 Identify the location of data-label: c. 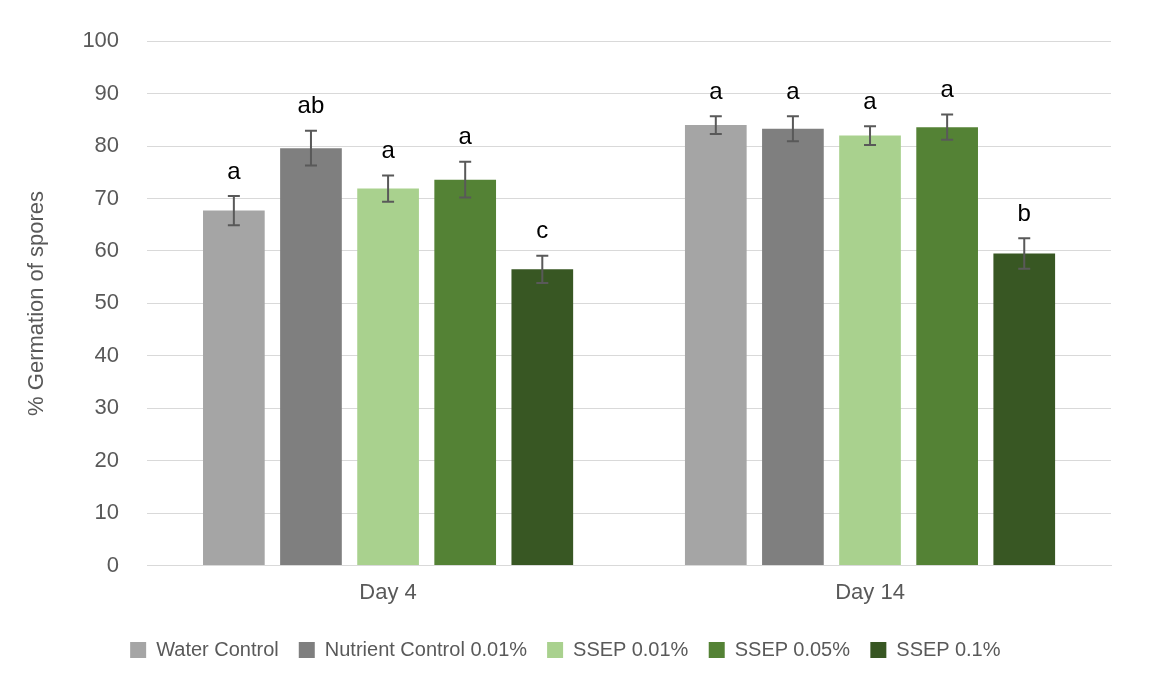
(542, 230).